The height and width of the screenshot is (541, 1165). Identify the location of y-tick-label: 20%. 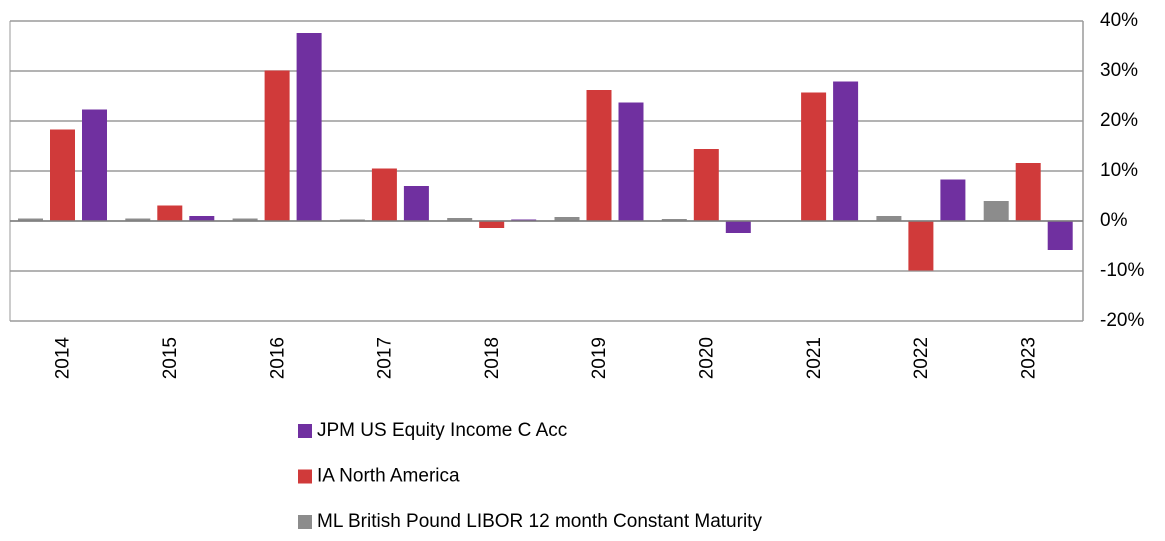
(1119, 120).